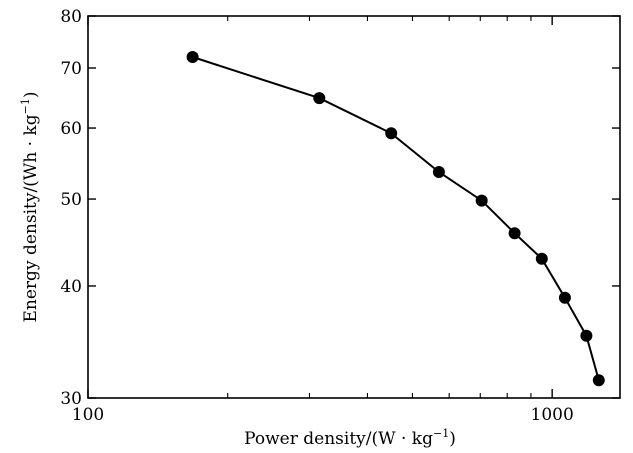 This screenshot has height=453, width=633. I want to click on x-tick-label: 1000, so click(552, 415).